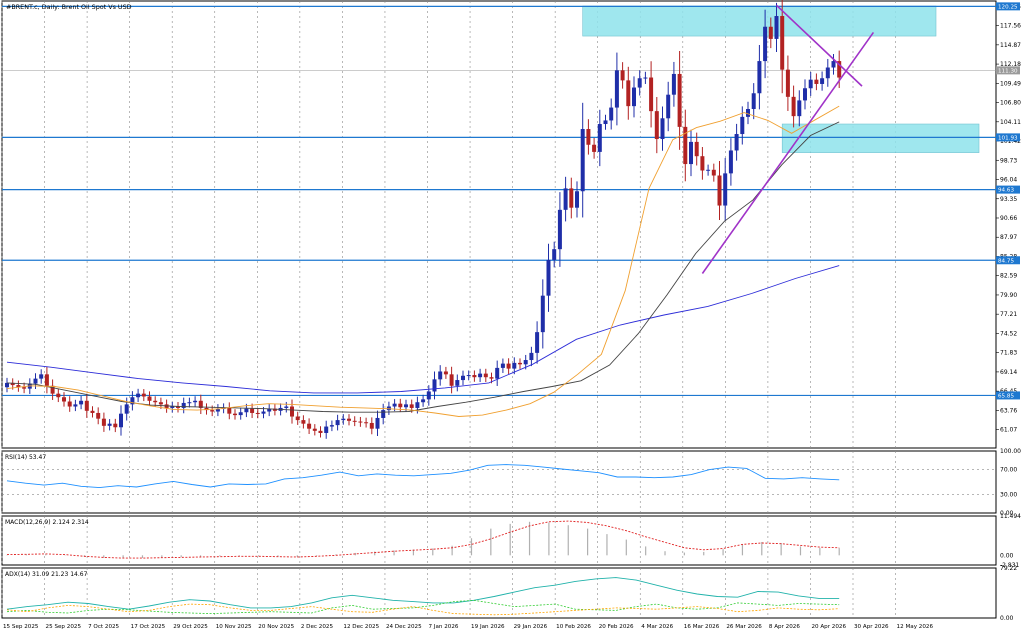 This screenshot has height=637, width=1024. I want to click on macd-y-tick-label: -2.831, so click(1010, 565).